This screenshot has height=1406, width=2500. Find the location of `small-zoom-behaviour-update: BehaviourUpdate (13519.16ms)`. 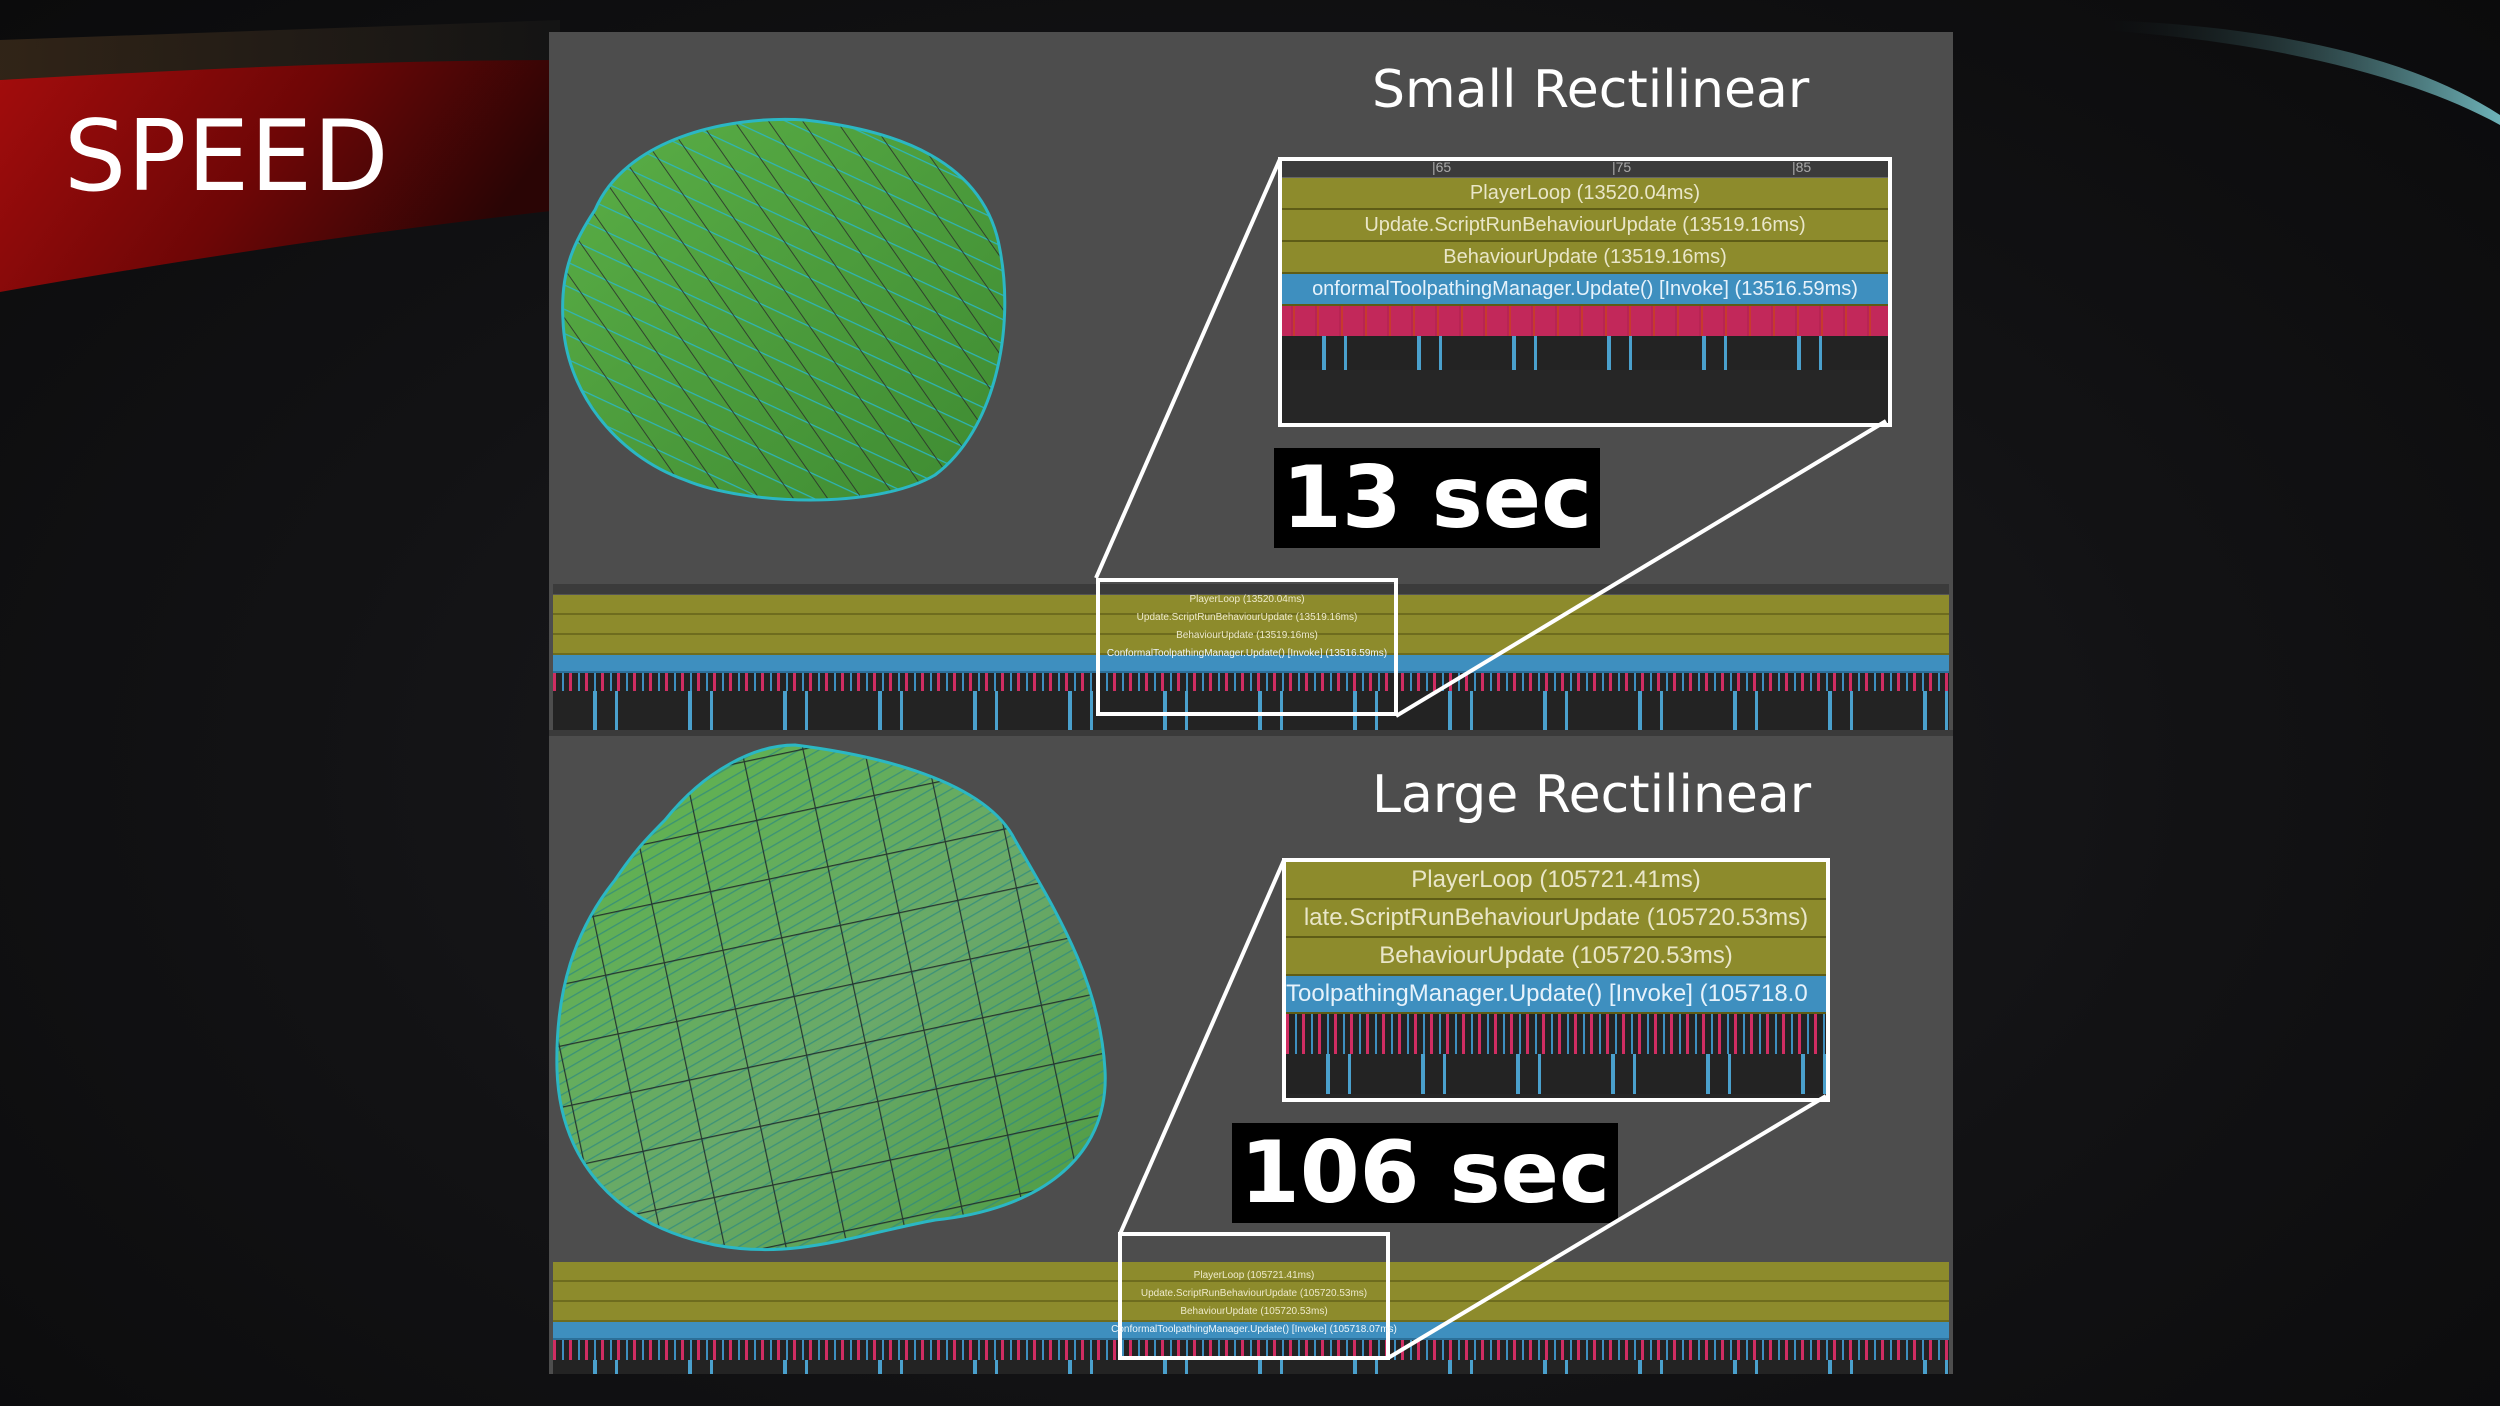

small-zoom-behaviour-update: BehaviourUpdate (13519.16ms) is located at coordinates (1585, 258).